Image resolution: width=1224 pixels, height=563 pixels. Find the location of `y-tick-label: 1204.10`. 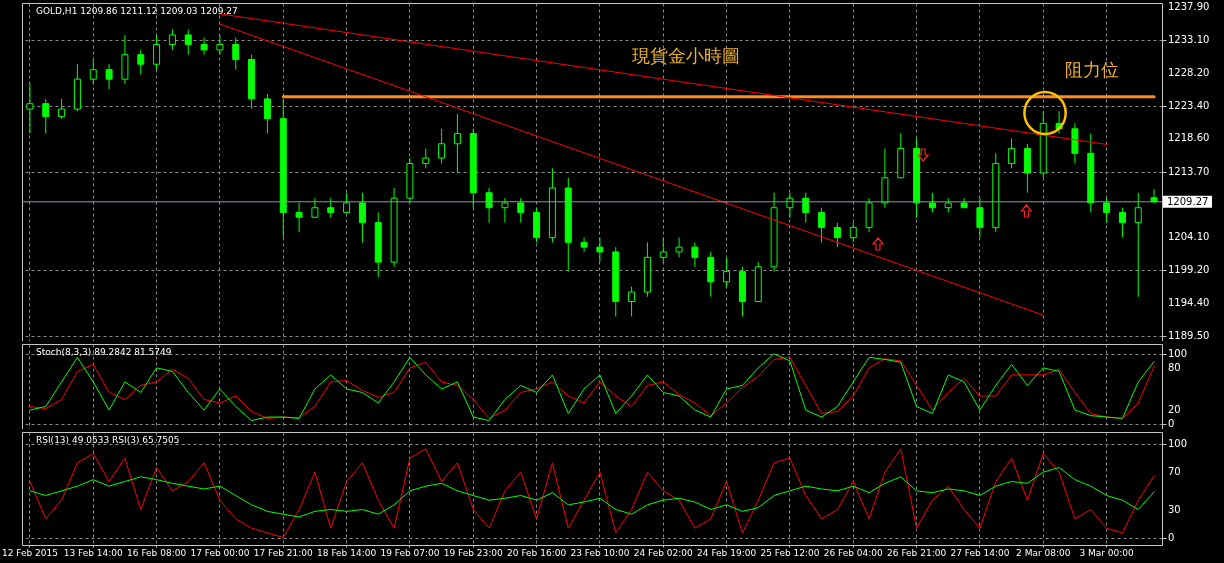

y-tick-label: 1204.10 is located at coordinates (1189, 236).